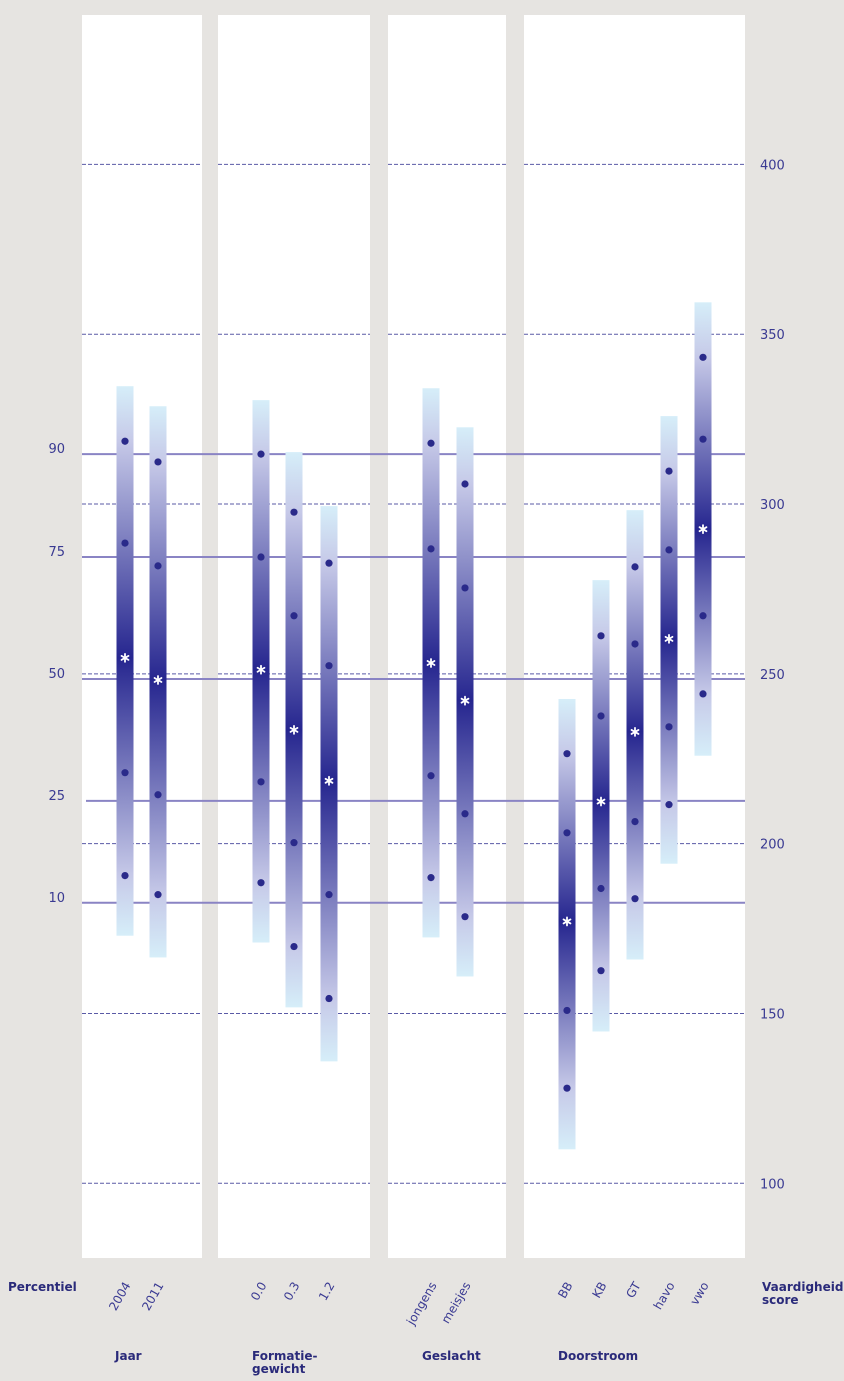 This screenshot has height=1381, width=844. I want to click on group-label: Geslacht, so click(451, 1356).